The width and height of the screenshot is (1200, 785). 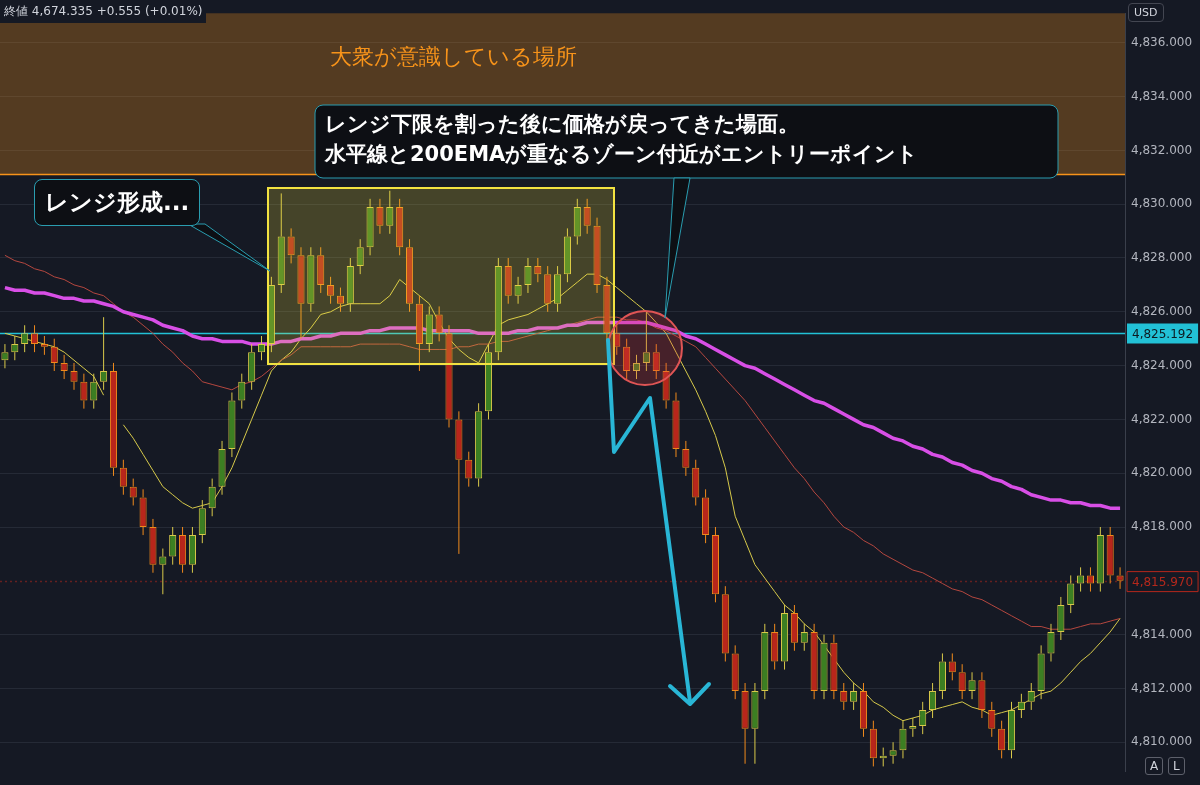 What do you see at coordinates (1162, 203) in the screenshot?
I see `y-tick-label: 4,830.000` at bounding box center [1162, 203].